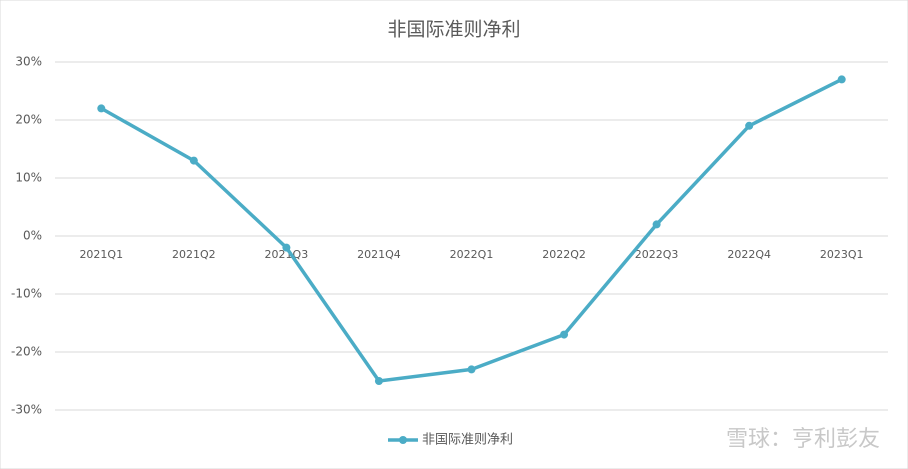  Describe the element at coordinates (26, 410) in the screenshot. I see `y-tick-label: -30%` at that location.